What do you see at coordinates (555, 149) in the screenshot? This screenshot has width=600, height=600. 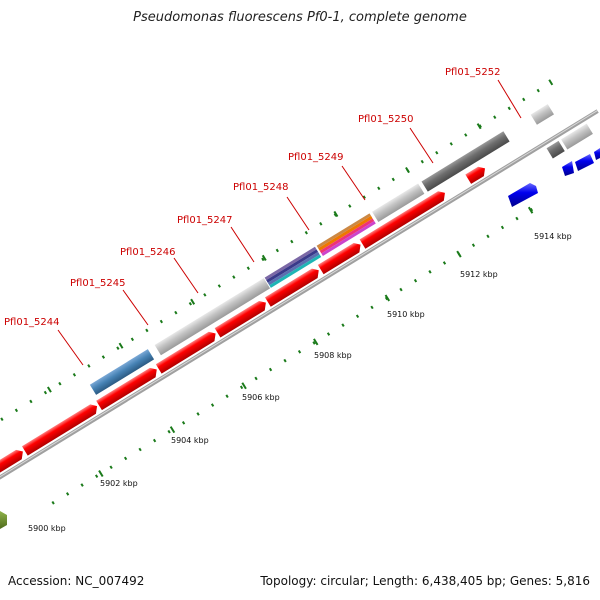 I see `reverse-feature-gray` at bounding box center [555, 149].